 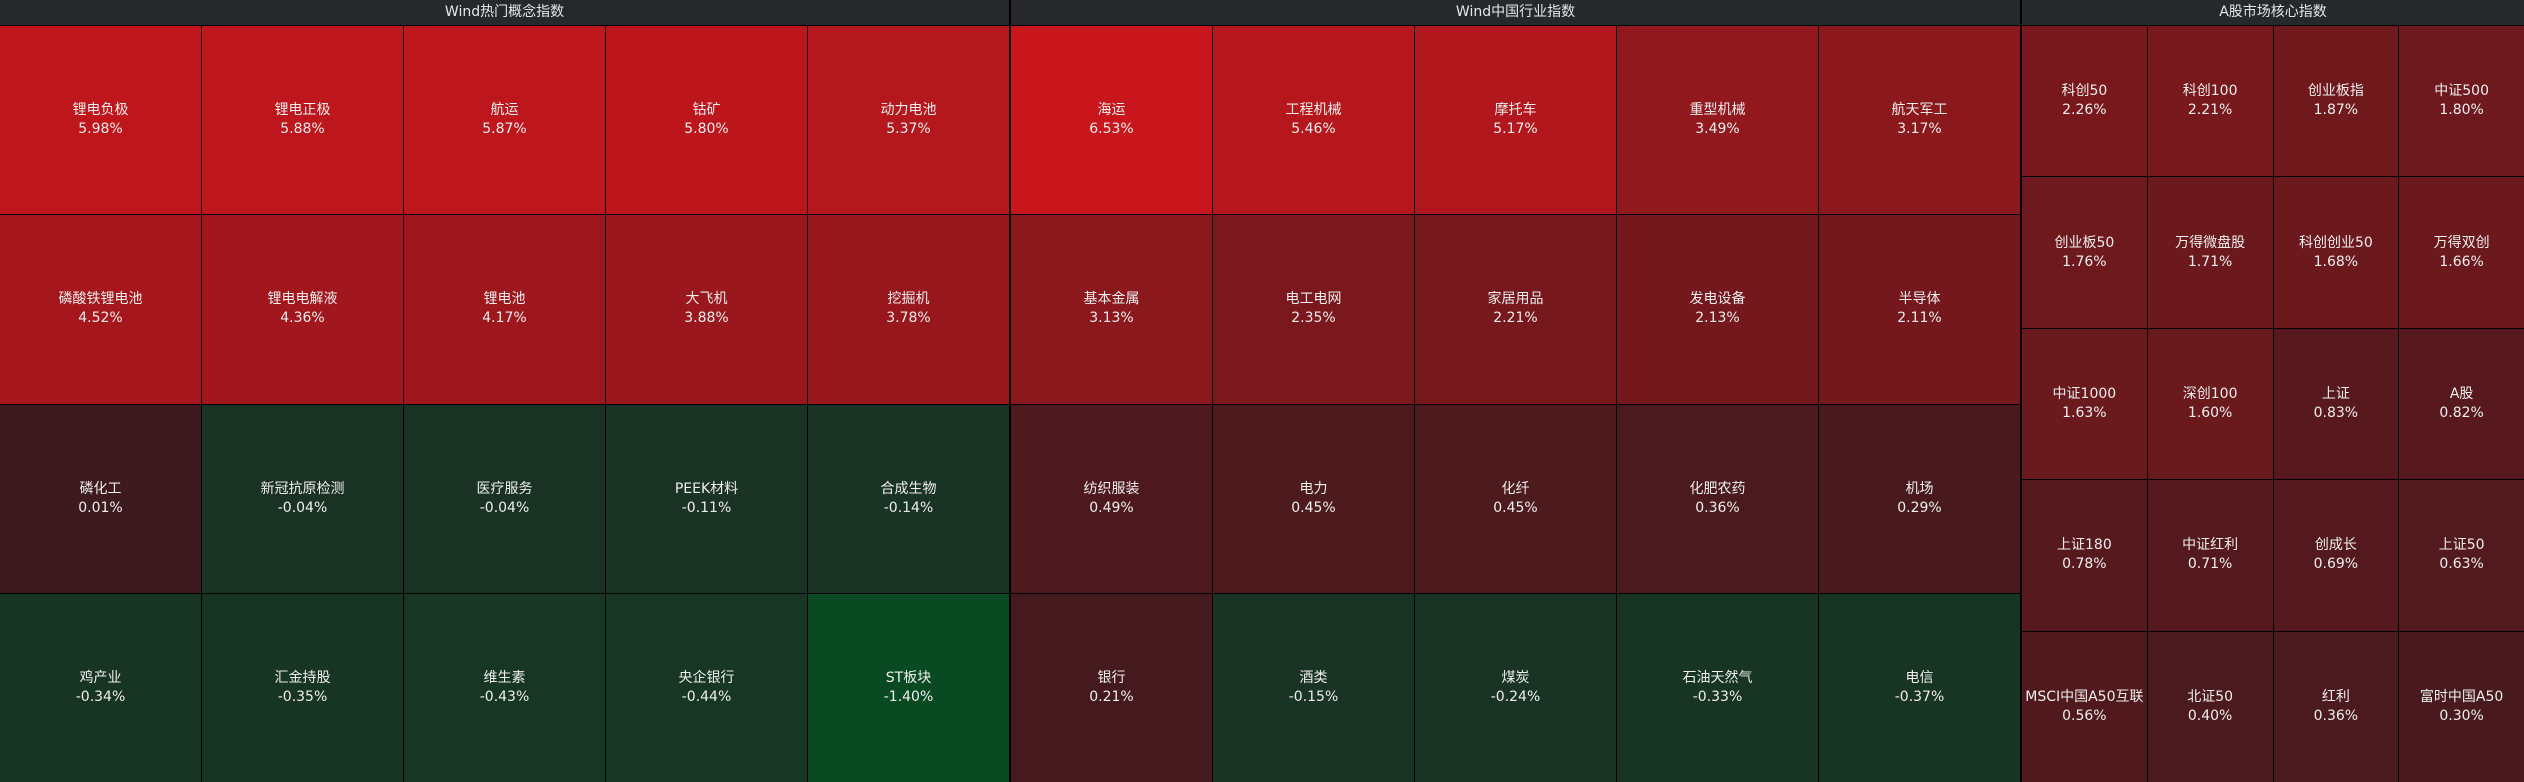 I want to click on cell-change: -0.15%, so click(x=1313, y=696).